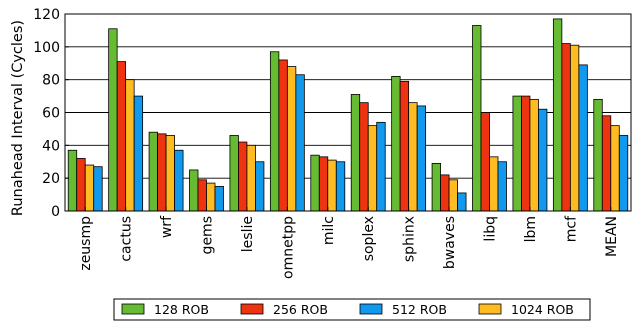 This screenshot has width=638, height=326. I want to click on bar-group-mean, so click(611, 155).